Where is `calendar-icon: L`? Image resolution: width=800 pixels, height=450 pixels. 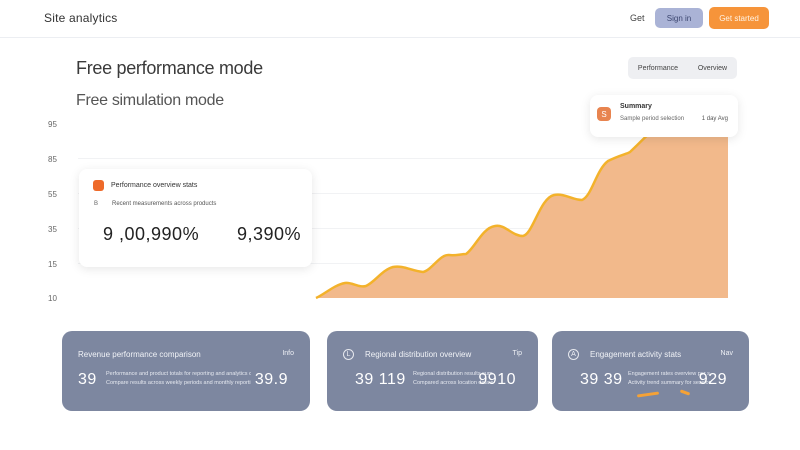 calendar-icon: L is located at coordinates (348, 354).